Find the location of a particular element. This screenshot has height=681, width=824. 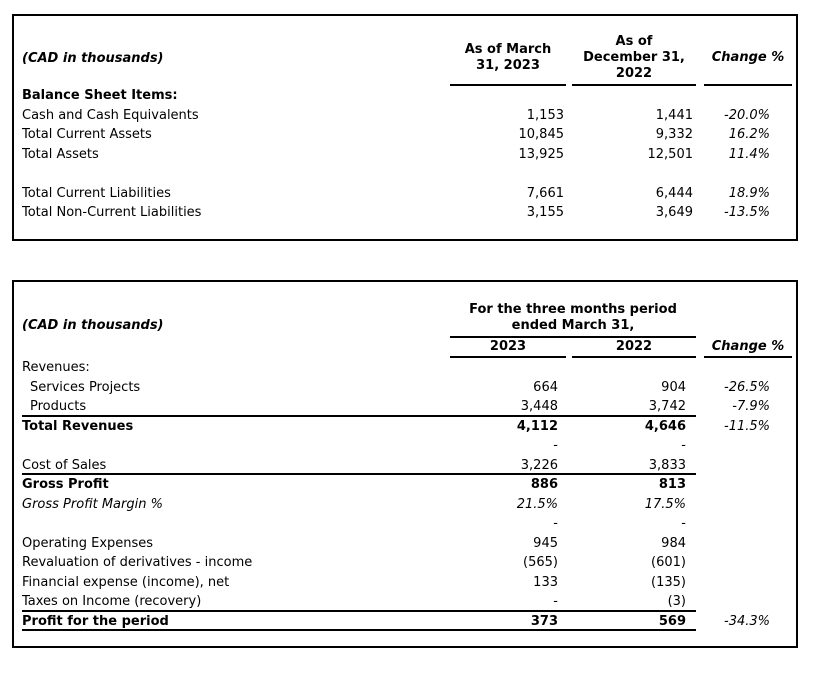

income-statement-year-header-row: 2023 2022 Change % is located at coordinates (409, 348).